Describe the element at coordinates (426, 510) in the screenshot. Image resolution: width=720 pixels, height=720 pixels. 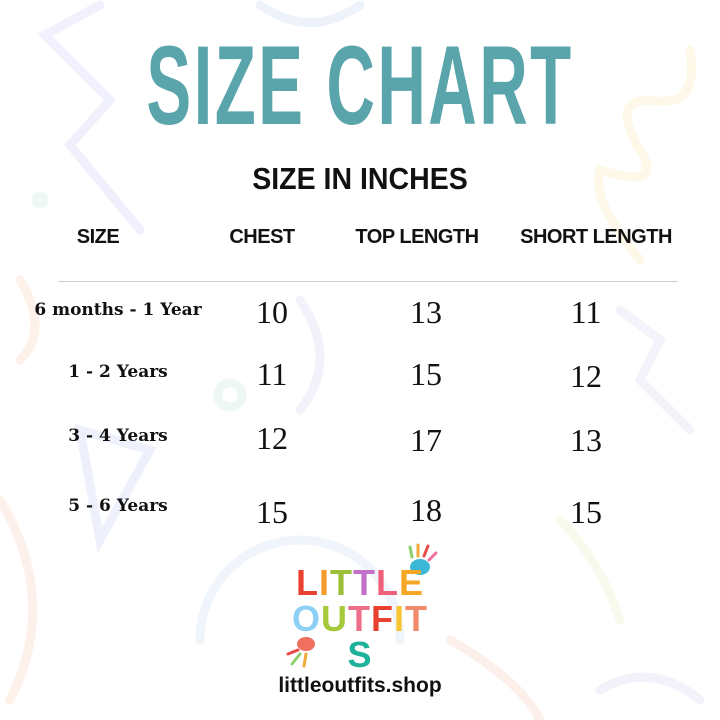
I see `top-length-value: 18` at that location.